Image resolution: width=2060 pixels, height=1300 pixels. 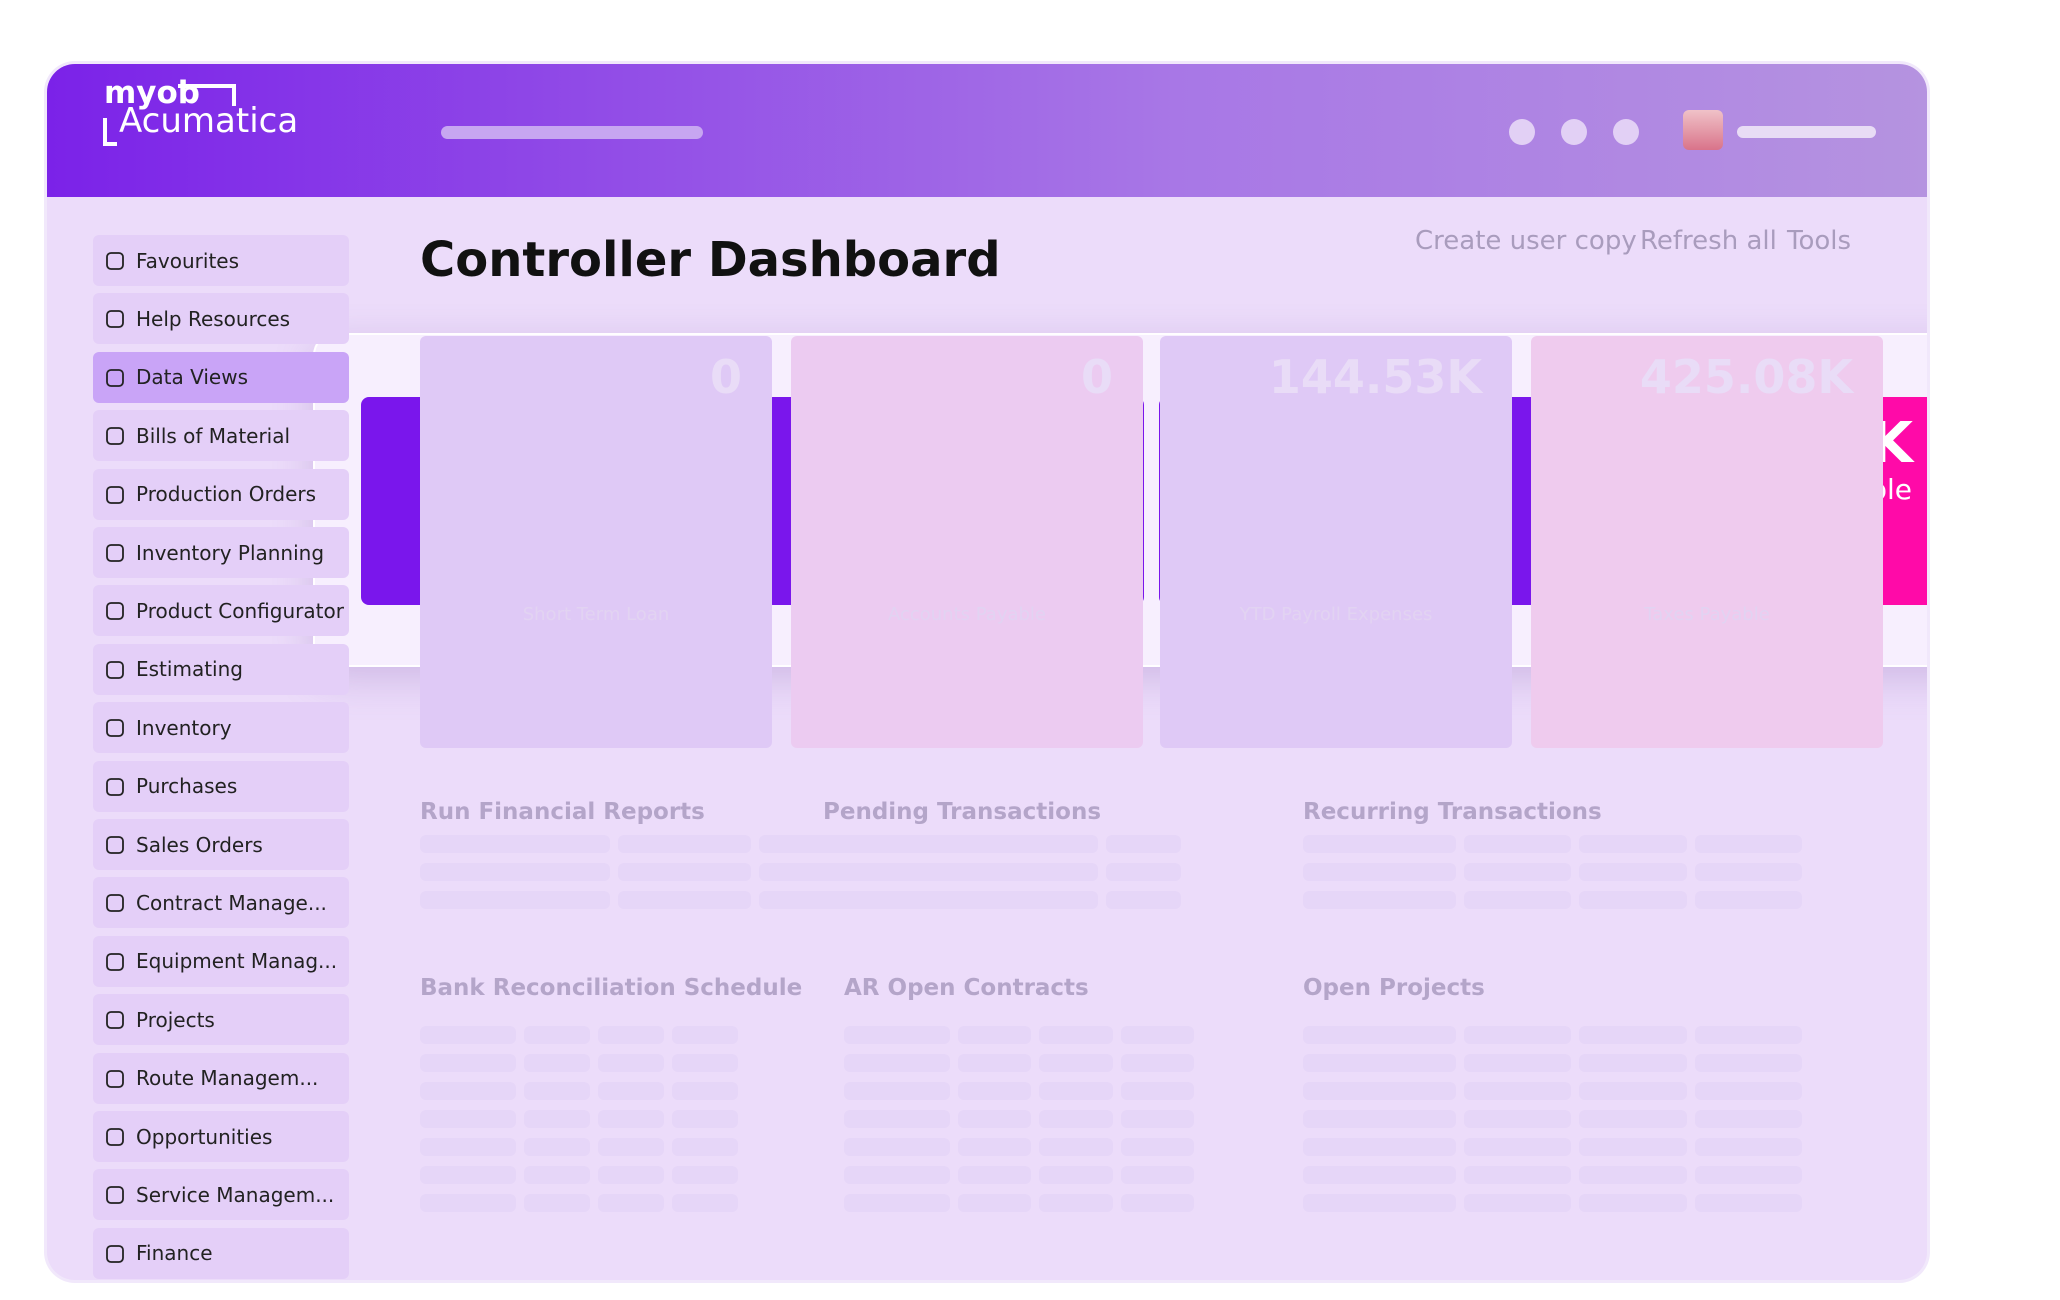 What do you see at coordinates (596, 614) in the screenshot?
I see `tile-label: Short Term Loan` at bounding box center [596, 614].